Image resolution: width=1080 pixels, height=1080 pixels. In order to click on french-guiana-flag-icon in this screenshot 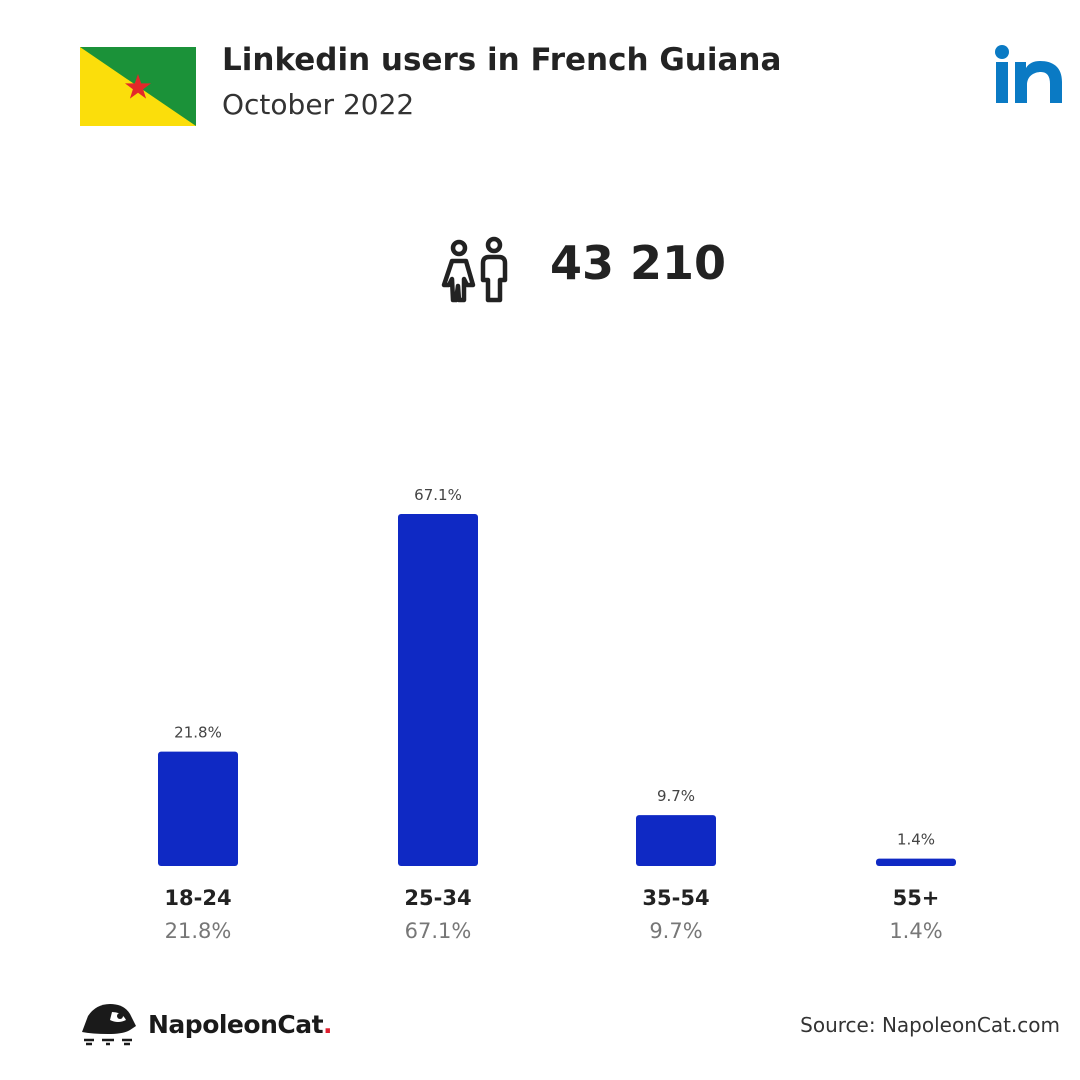, I will do `click(138, 86)`.